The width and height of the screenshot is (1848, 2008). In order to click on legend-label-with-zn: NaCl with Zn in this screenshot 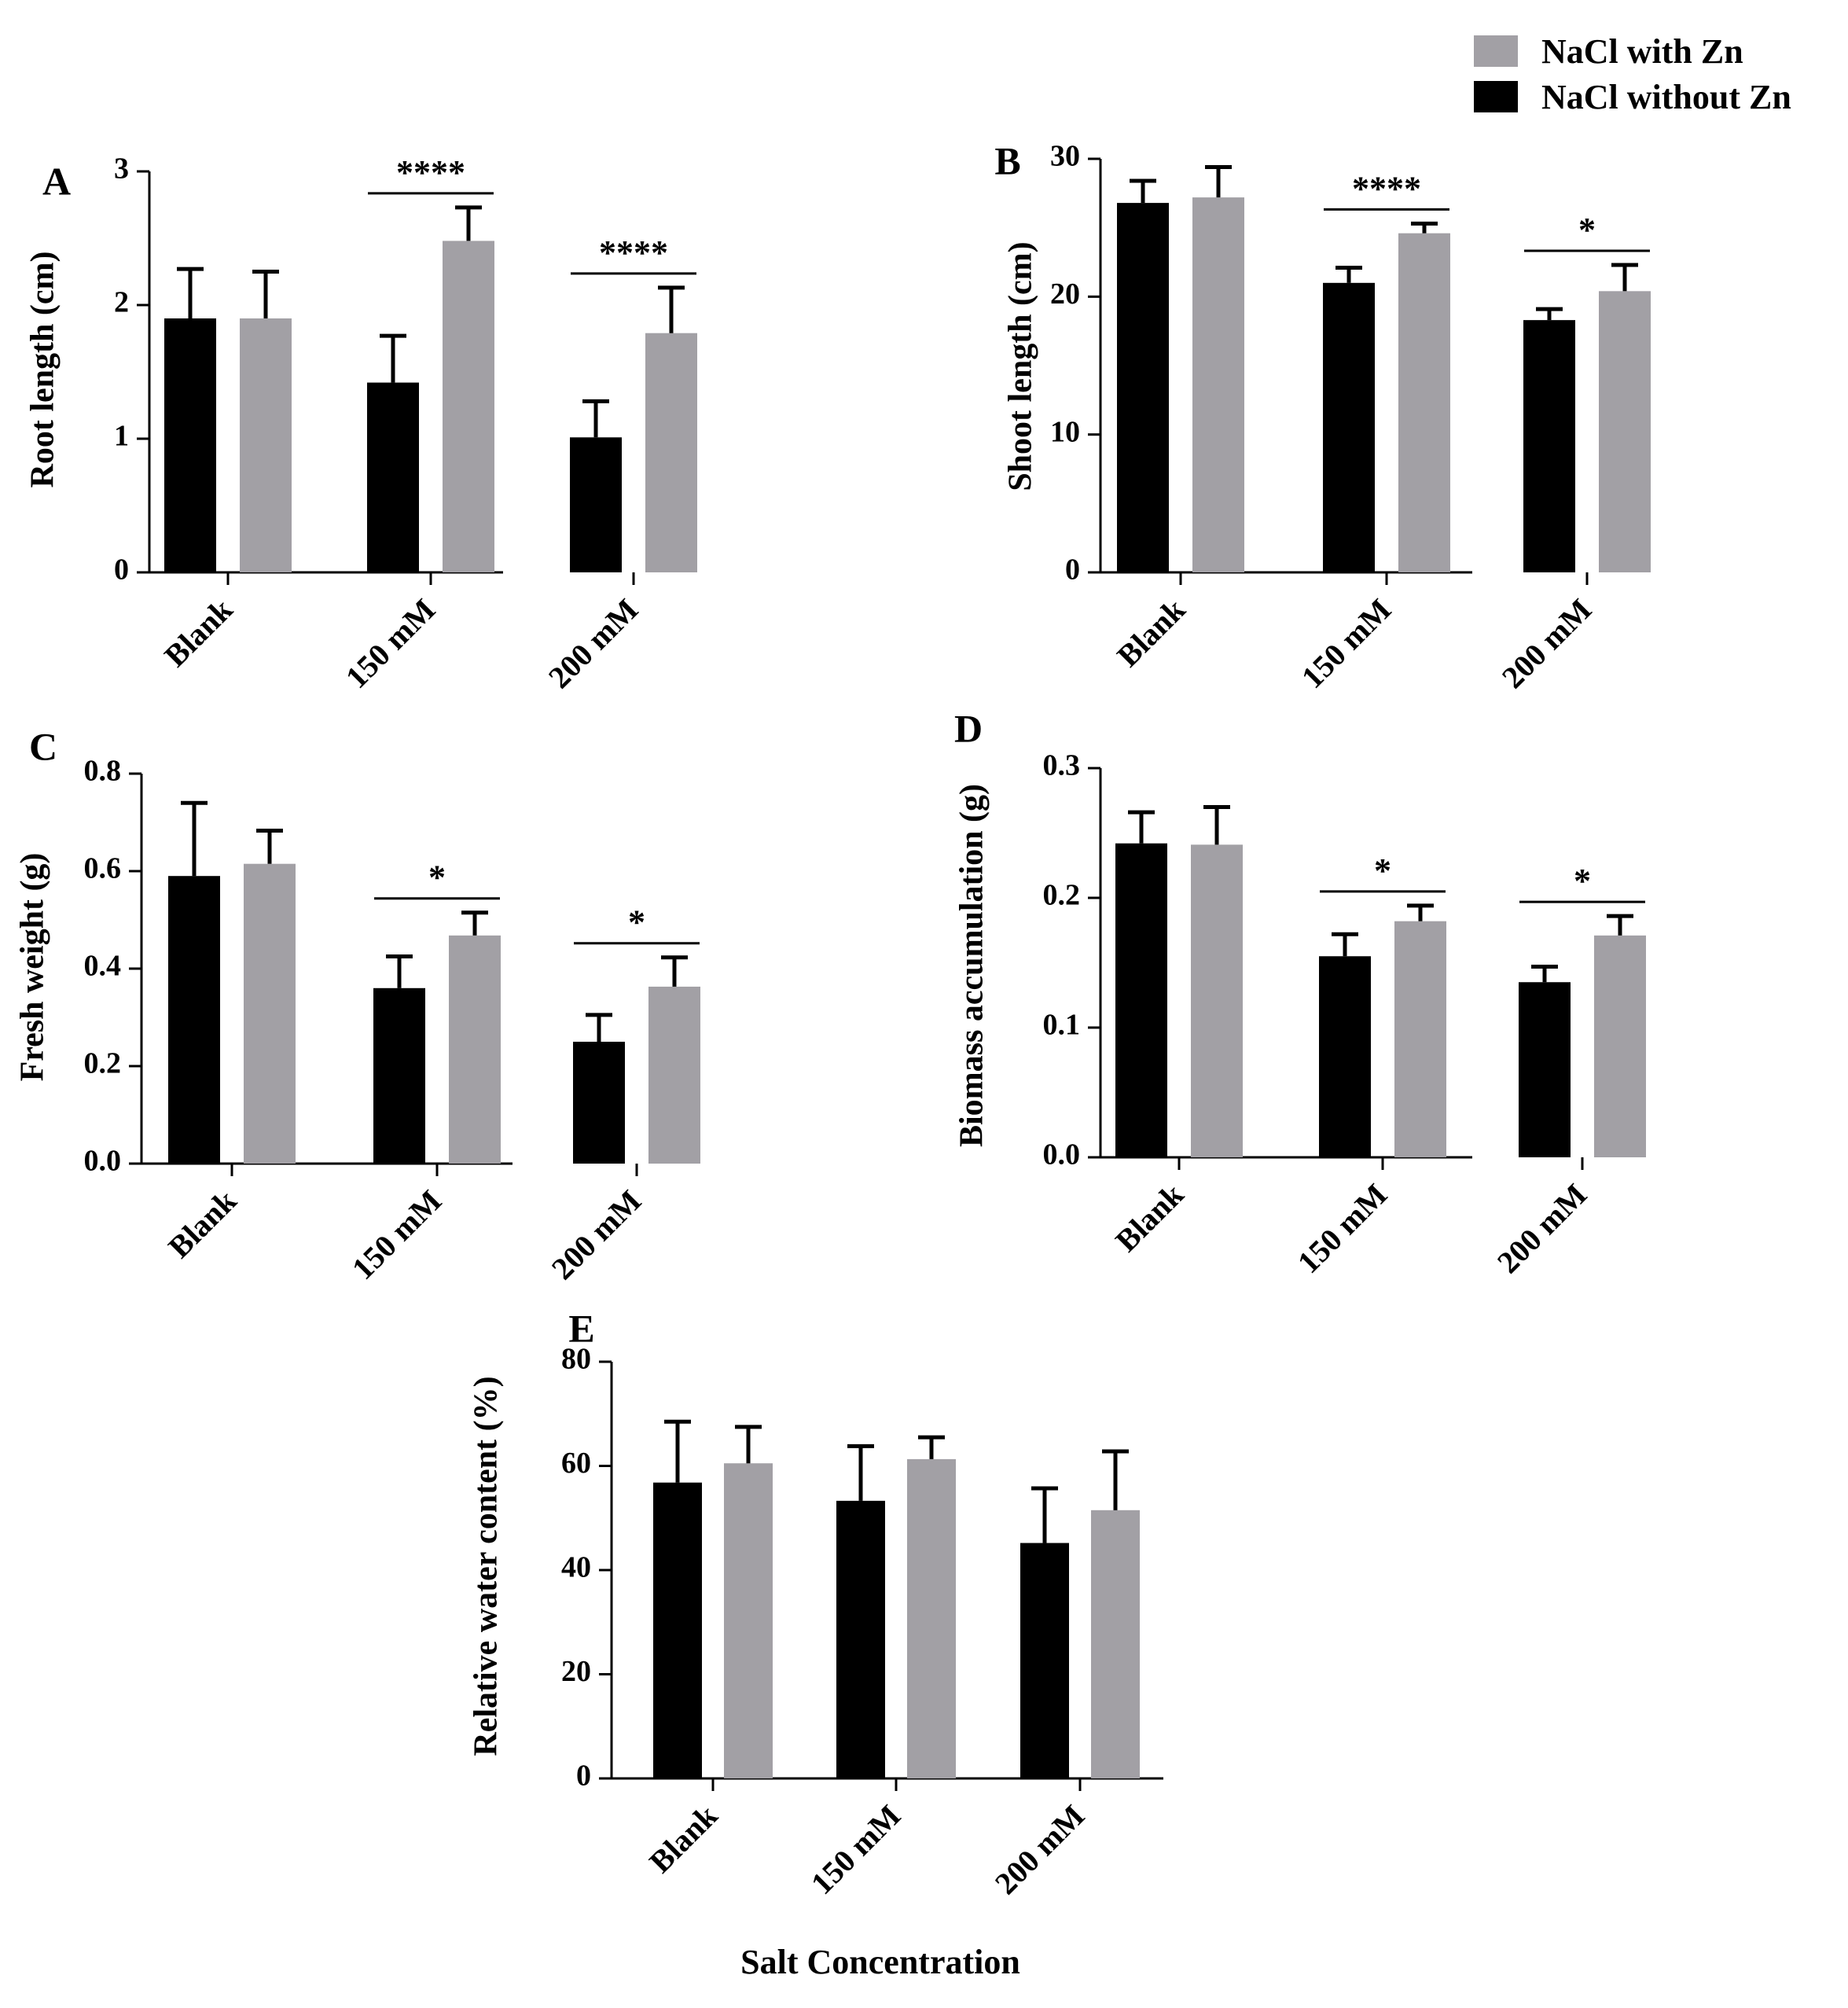, I will do `click(1642, 51)`.